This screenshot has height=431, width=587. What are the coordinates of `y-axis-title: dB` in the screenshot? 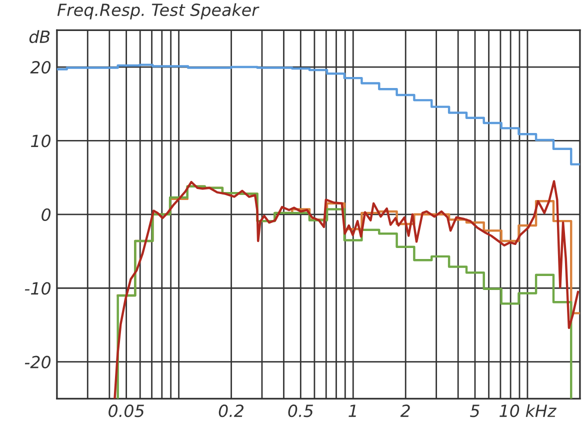 It's located at (39, 37).